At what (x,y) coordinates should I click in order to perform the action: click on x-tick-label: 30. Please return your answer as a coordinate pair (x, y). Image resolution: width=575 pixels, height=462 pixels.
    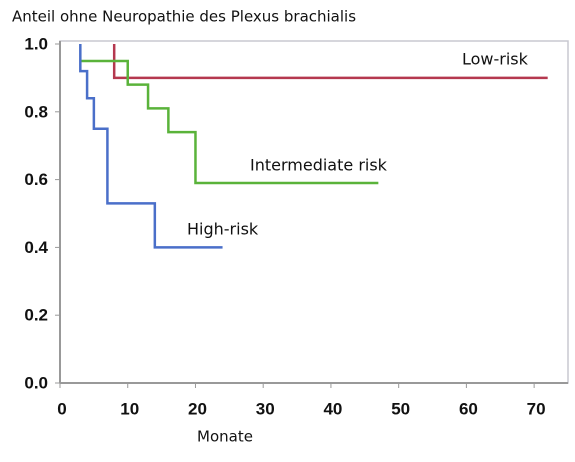
    Looking at the image, I should click on (265, 408).